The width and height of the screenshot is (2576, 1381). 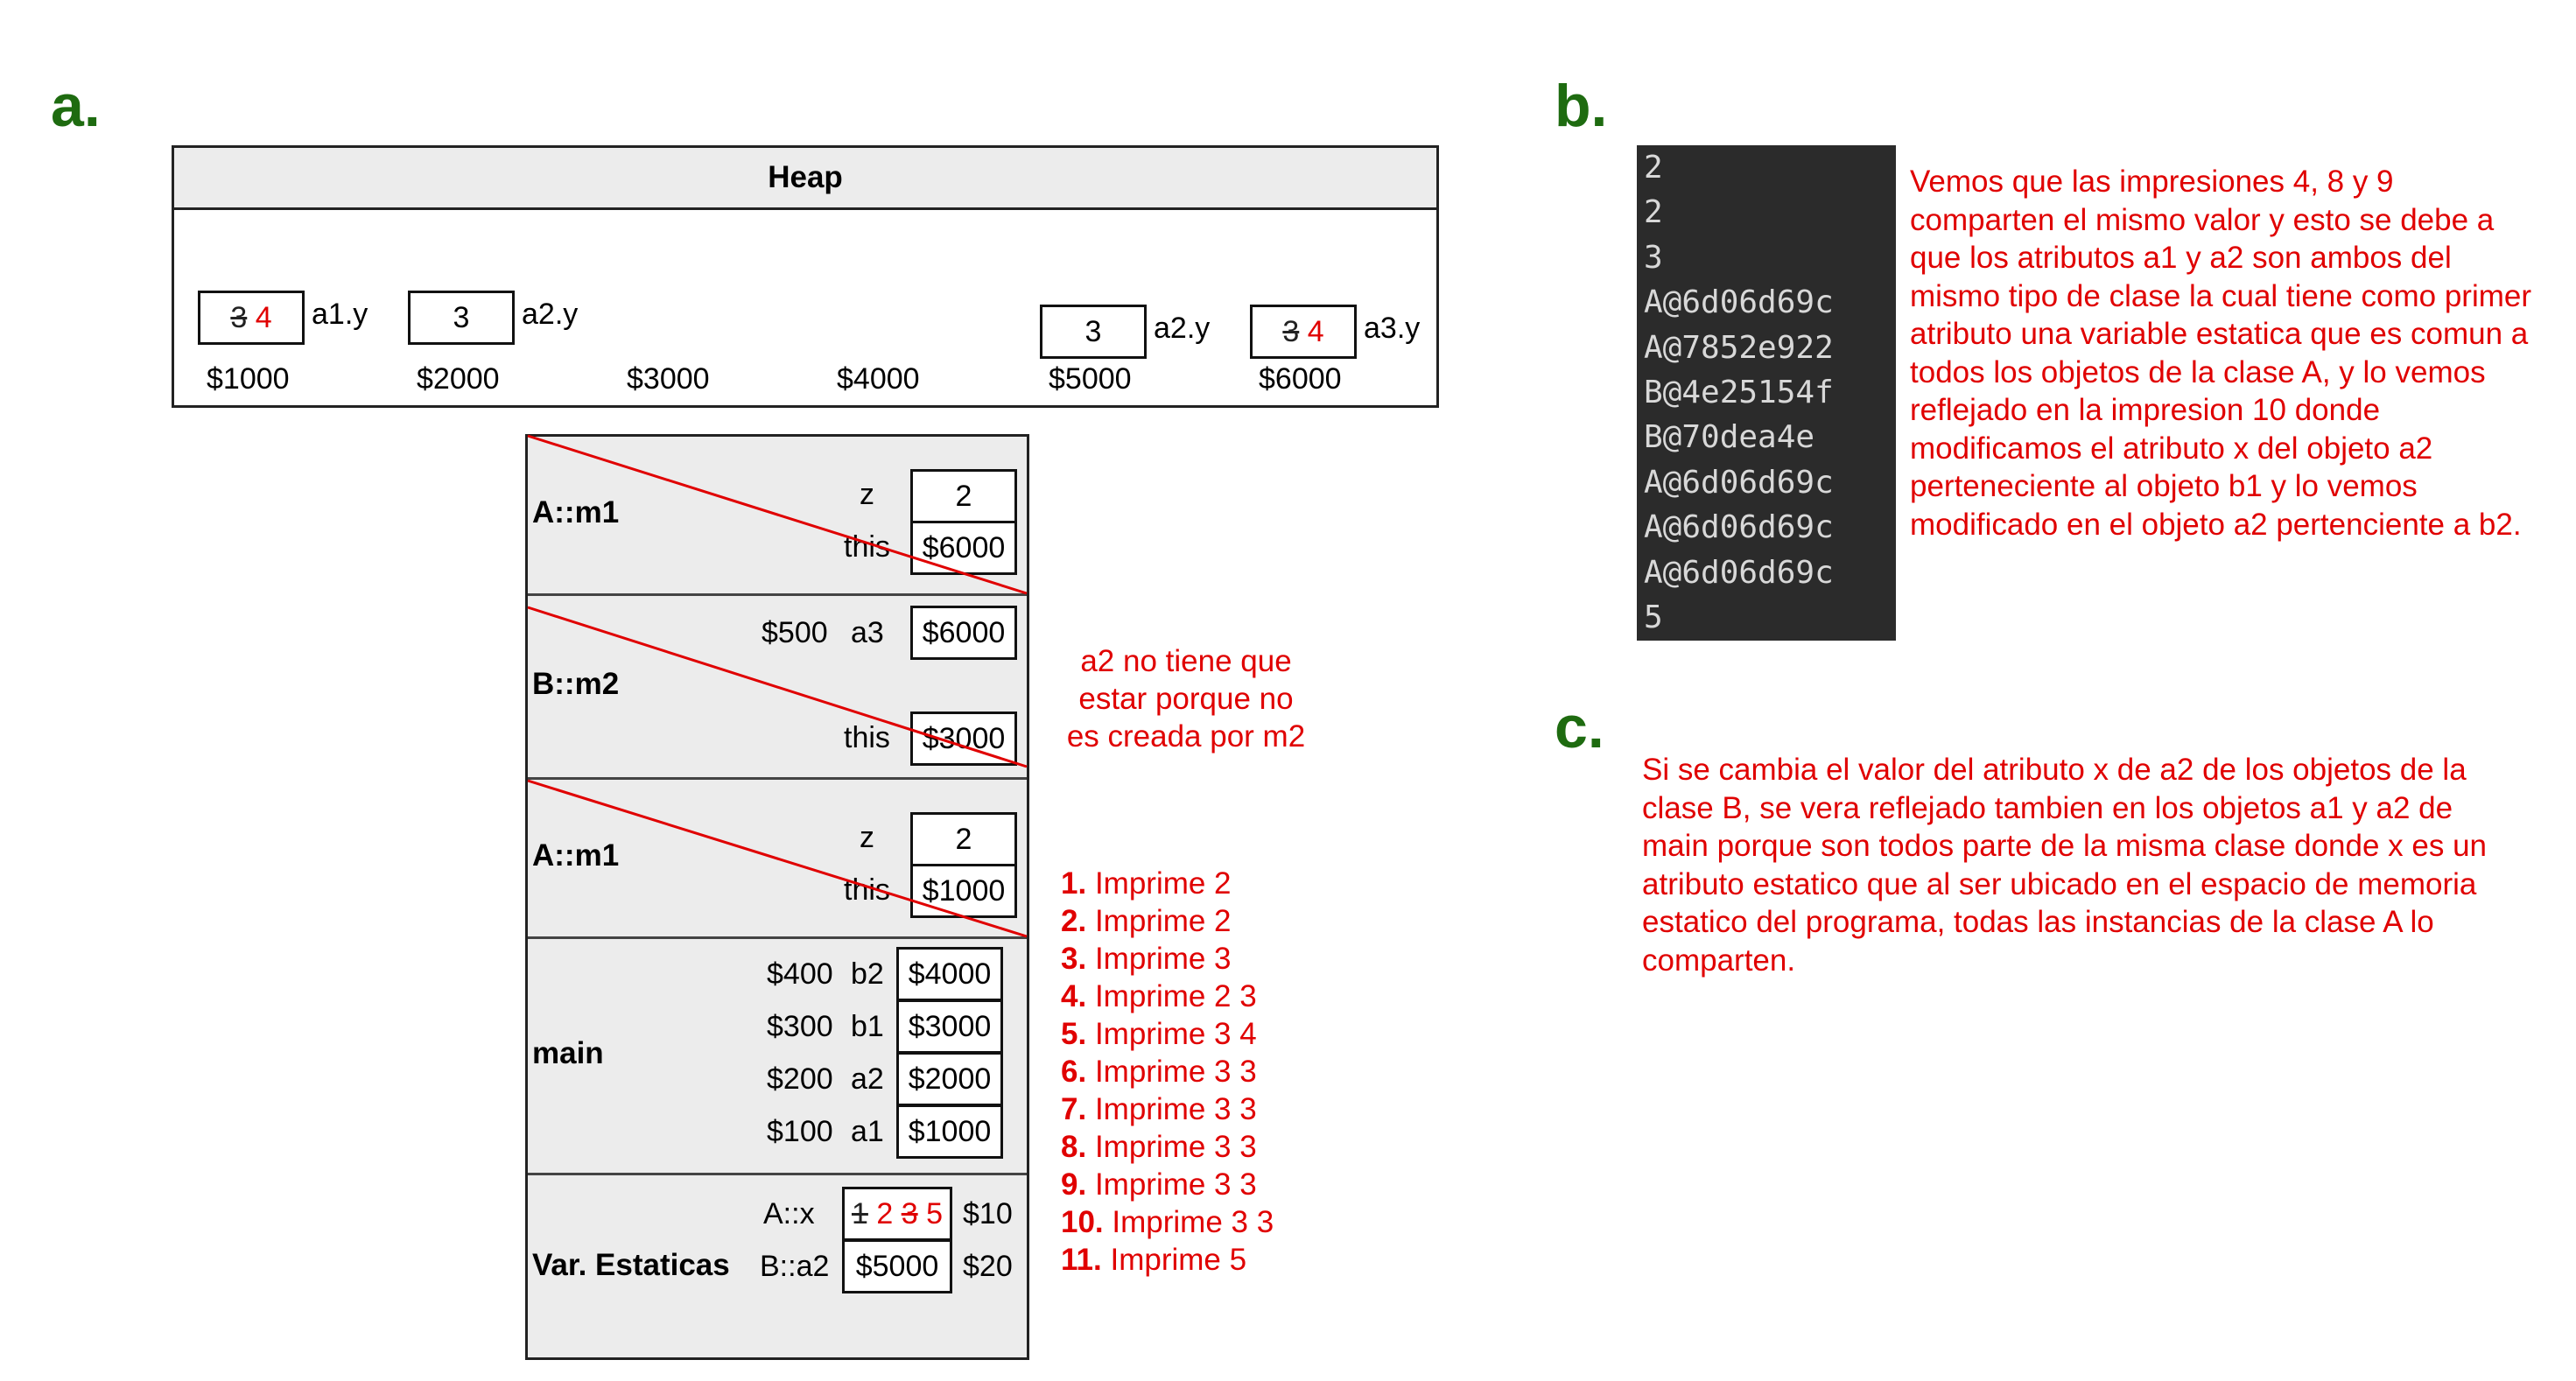 What do you see at coordinates (1082, 1222) in the screenshot?
I see `print-num: 10.` at bounding box center [1082, 1222].